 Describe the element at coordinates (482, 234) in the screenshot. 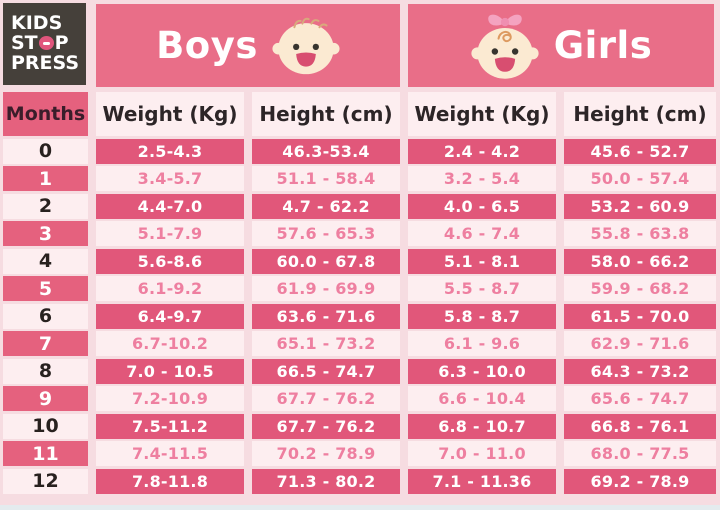

I see `girls-weight-cell: 4.6 - 7.4` at that location.